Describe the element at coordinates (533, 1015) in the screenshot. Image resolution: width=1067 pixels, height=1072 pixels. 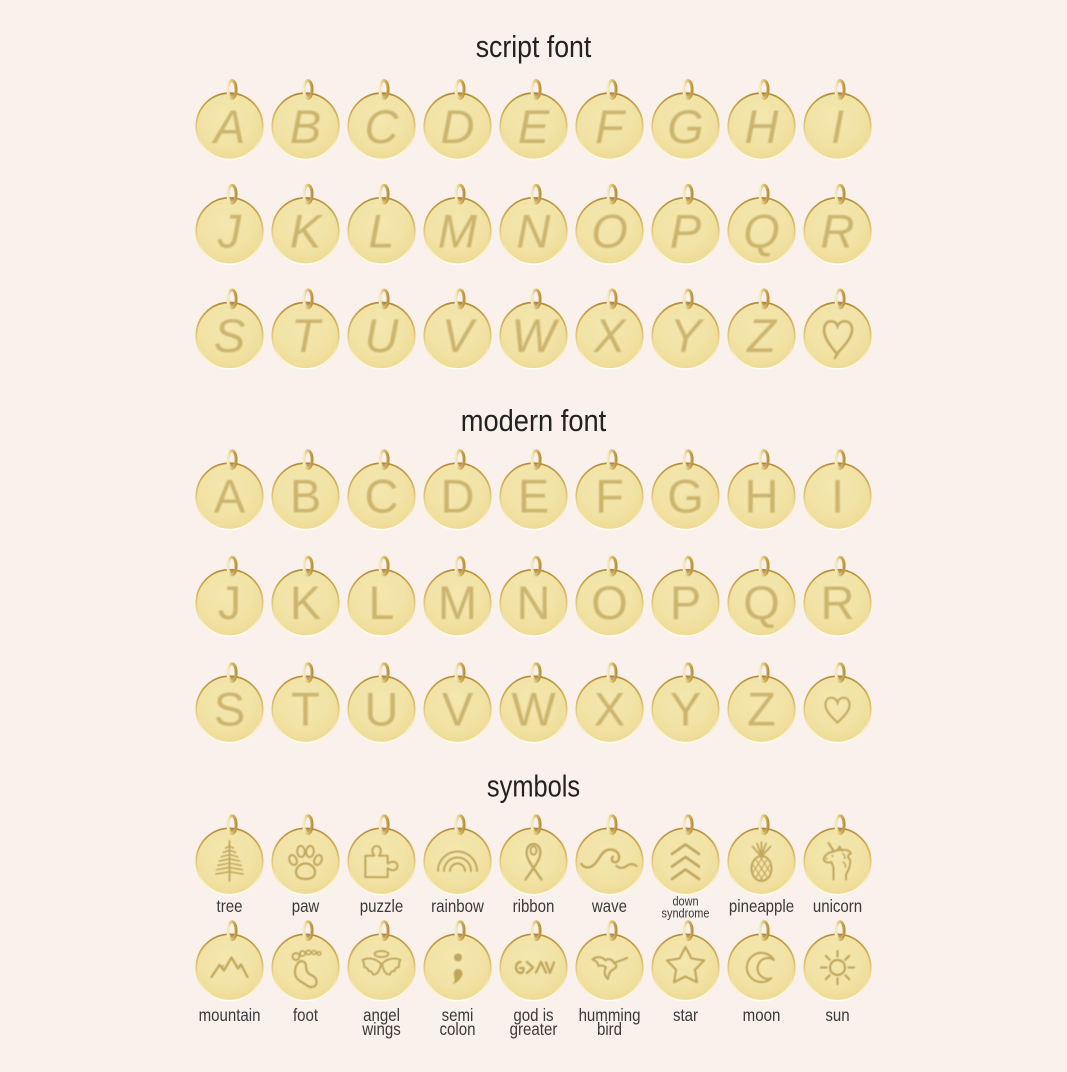
I see `svg-text: god is` at that location.